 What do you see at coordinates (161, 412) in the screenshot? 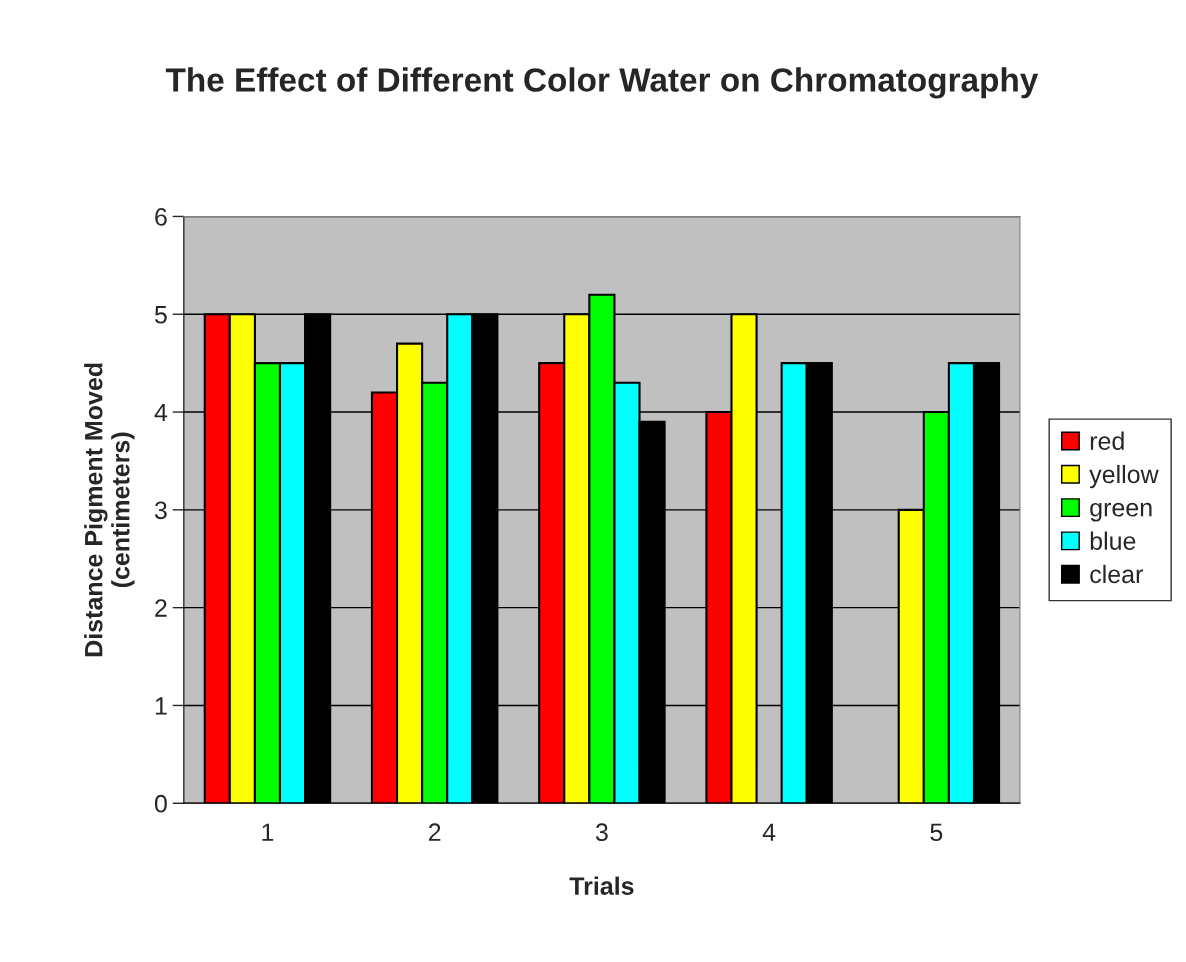
I see `y-tick-label: 4` at bounding box center [161, 412].